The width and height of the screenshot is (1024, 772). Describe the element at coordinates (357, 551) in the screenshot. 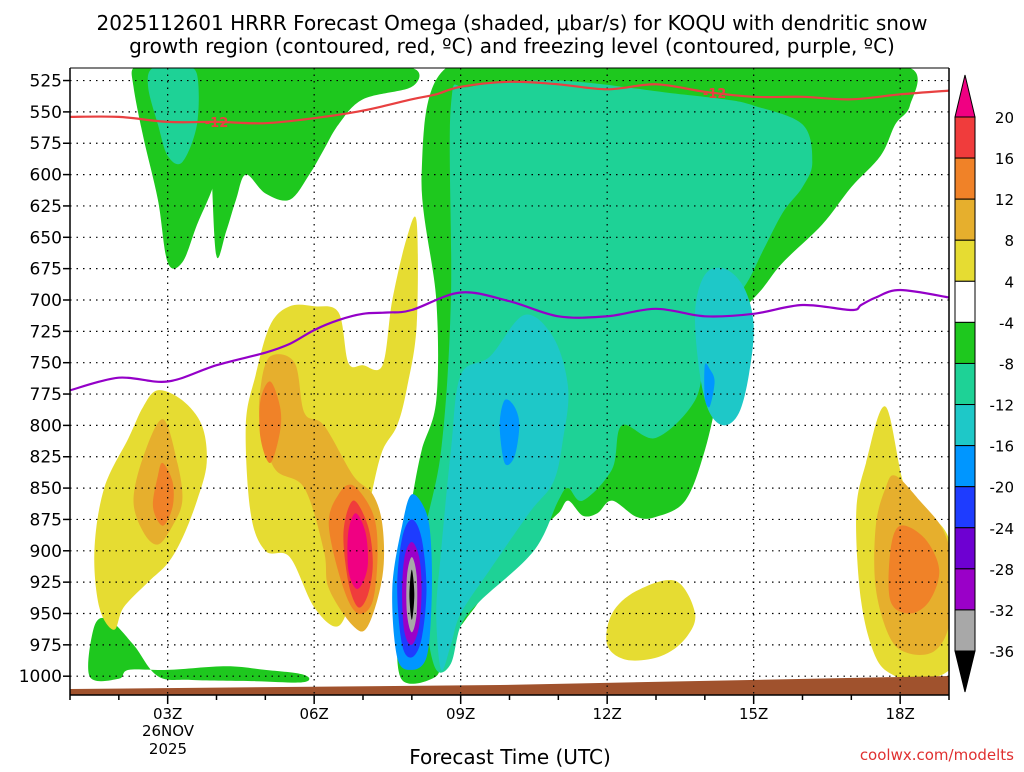

I see `omega-region-descent-pink-b` at that location.